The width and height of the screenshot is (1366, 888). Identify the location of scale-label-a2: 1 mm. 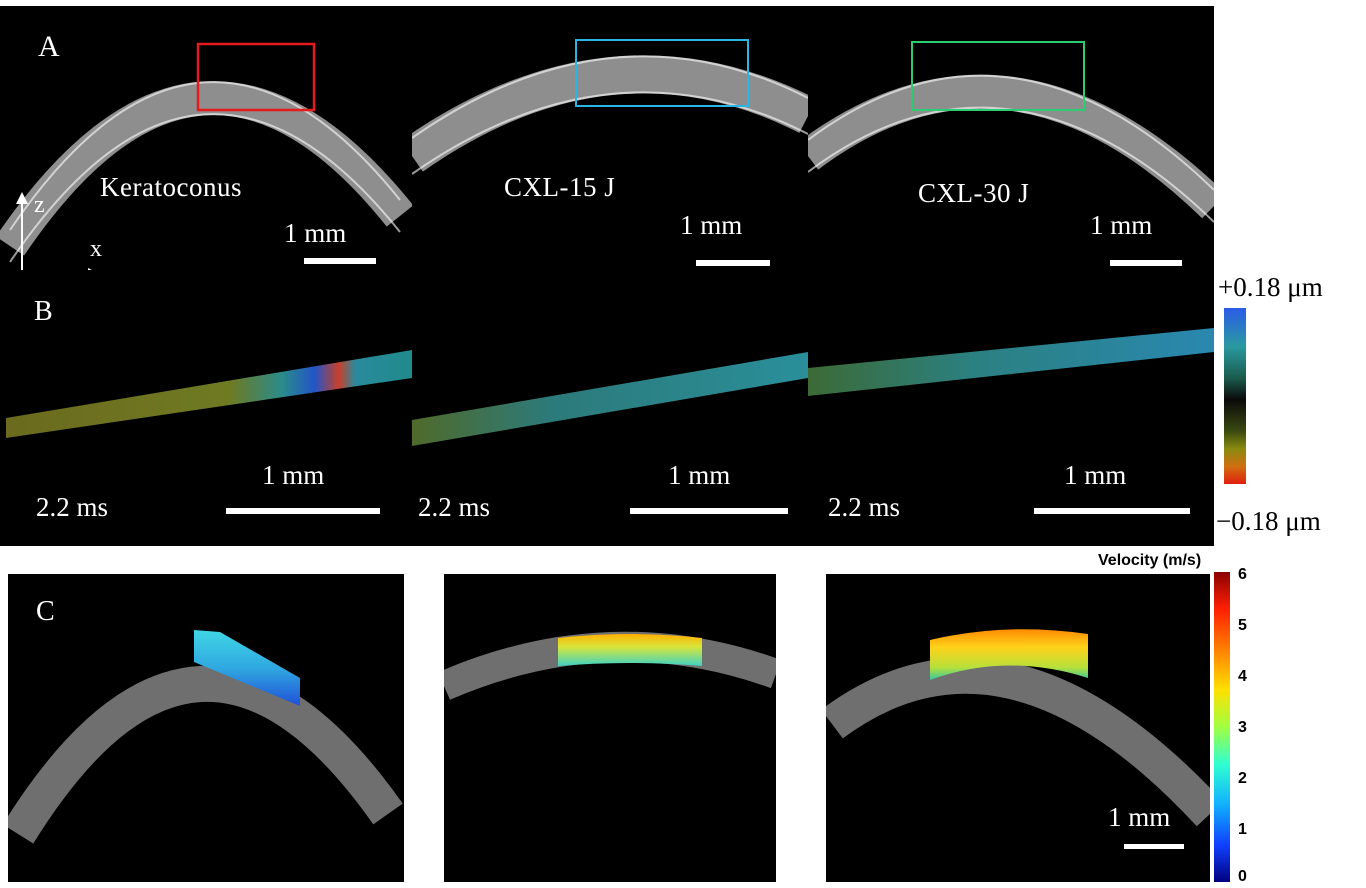
(711, 225).